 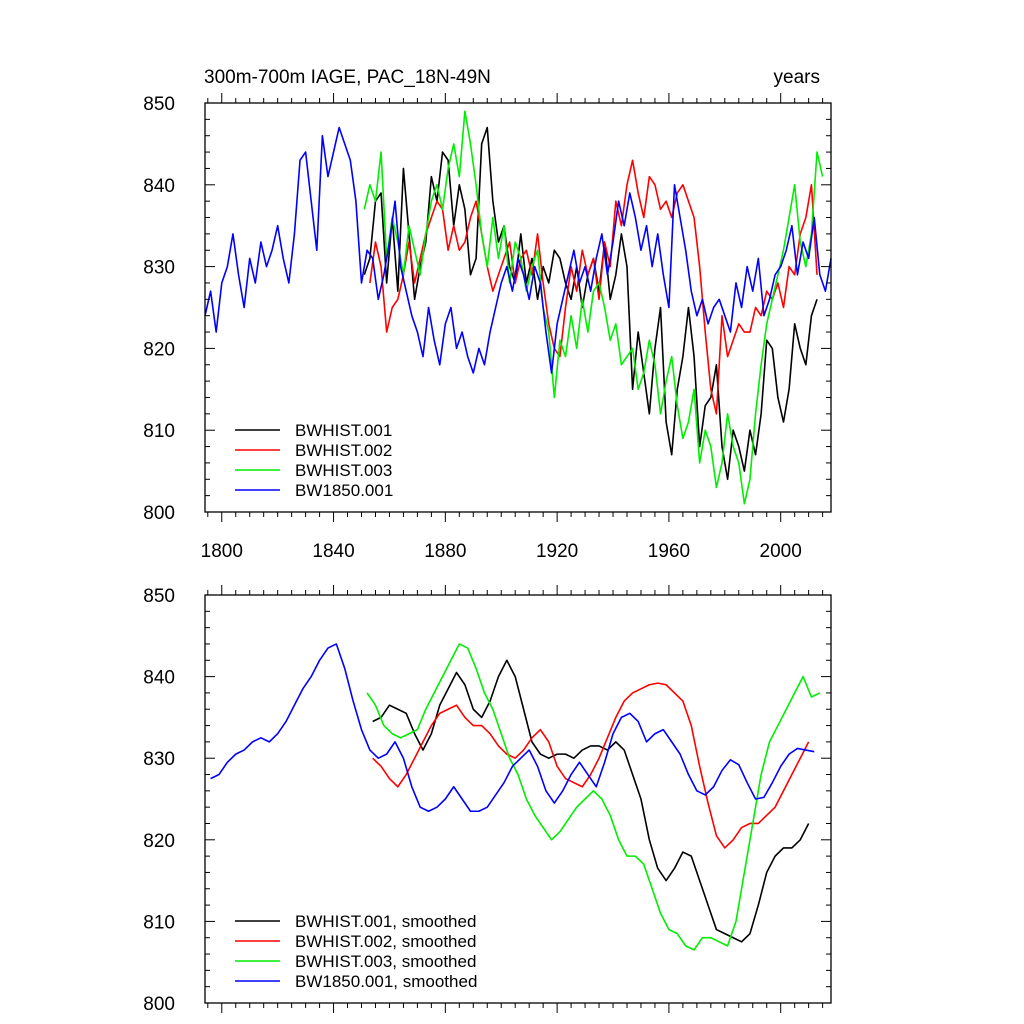 I want to click on legend-label: BWHIST.003, smoothed, so click(x=385, y=961).